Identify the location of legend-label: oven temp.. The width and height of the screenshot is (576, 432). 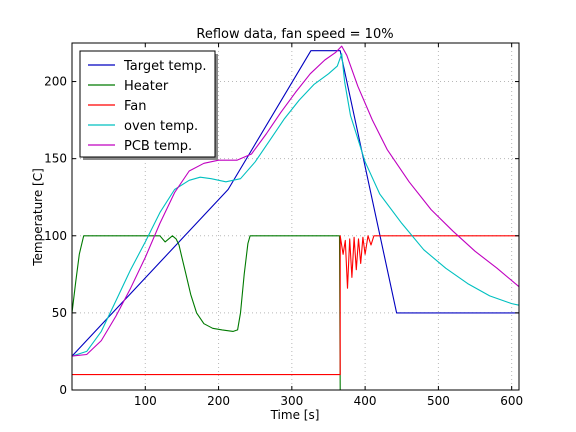
(161, 126).